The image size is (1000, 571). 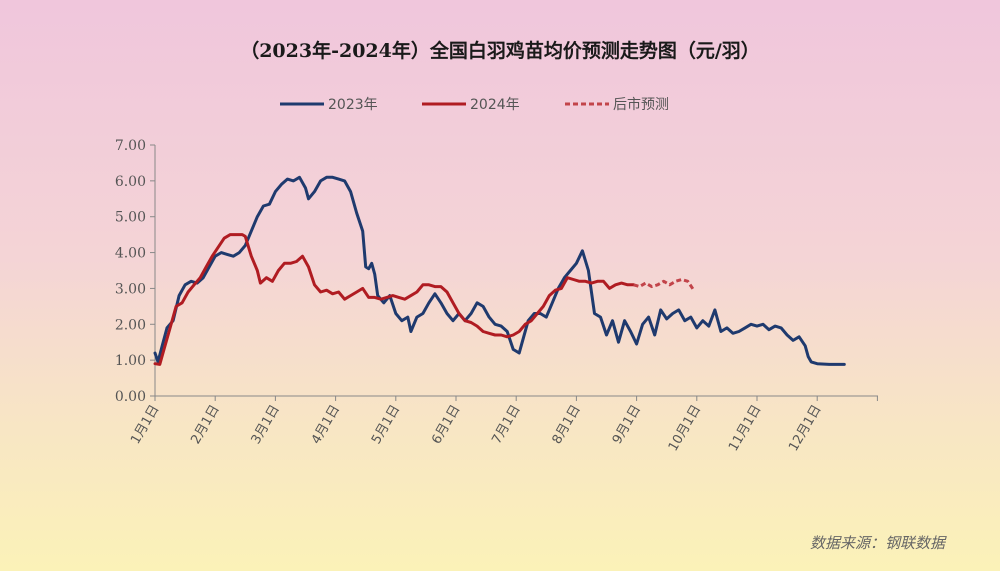 What do you see at coordinates (130, 289) in the screenshot?
I see `y-tick-label: 3.00` at bounding box center [130, 289].